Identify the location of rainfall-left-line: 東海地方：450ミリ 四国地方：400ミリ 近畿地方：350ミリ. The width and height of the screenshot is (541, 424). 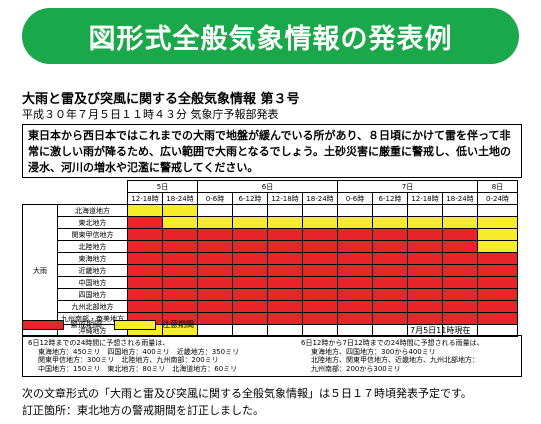
(139, 351).